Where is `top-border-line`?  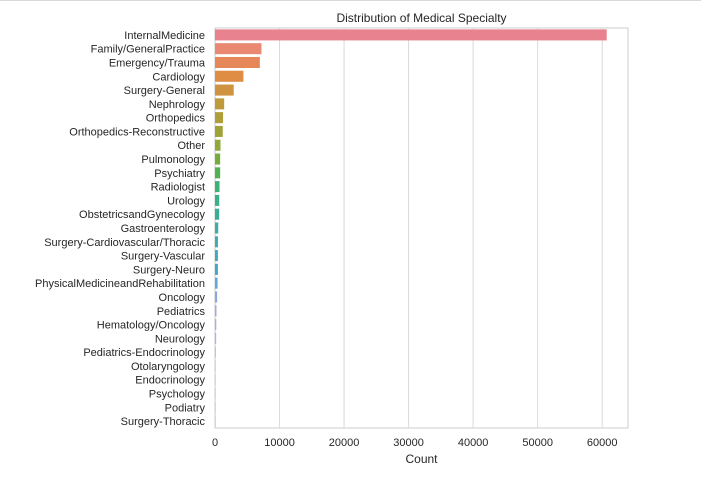 top-border-line is located at coordinates (350, 0).